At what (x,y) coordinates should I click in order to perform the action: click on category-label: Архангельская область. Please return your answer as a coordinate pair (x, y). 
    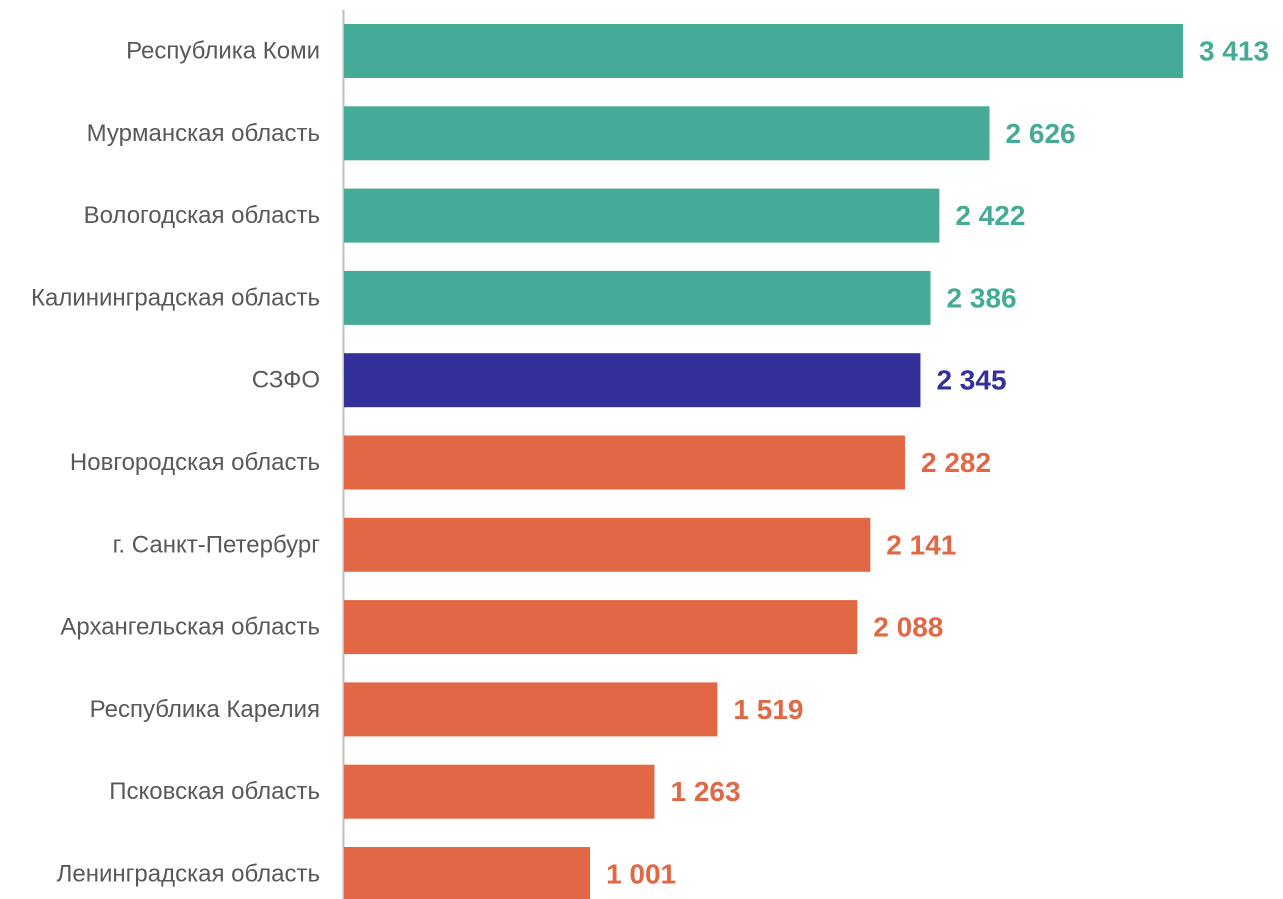
    Looking at the image, I should click on (190, 627).